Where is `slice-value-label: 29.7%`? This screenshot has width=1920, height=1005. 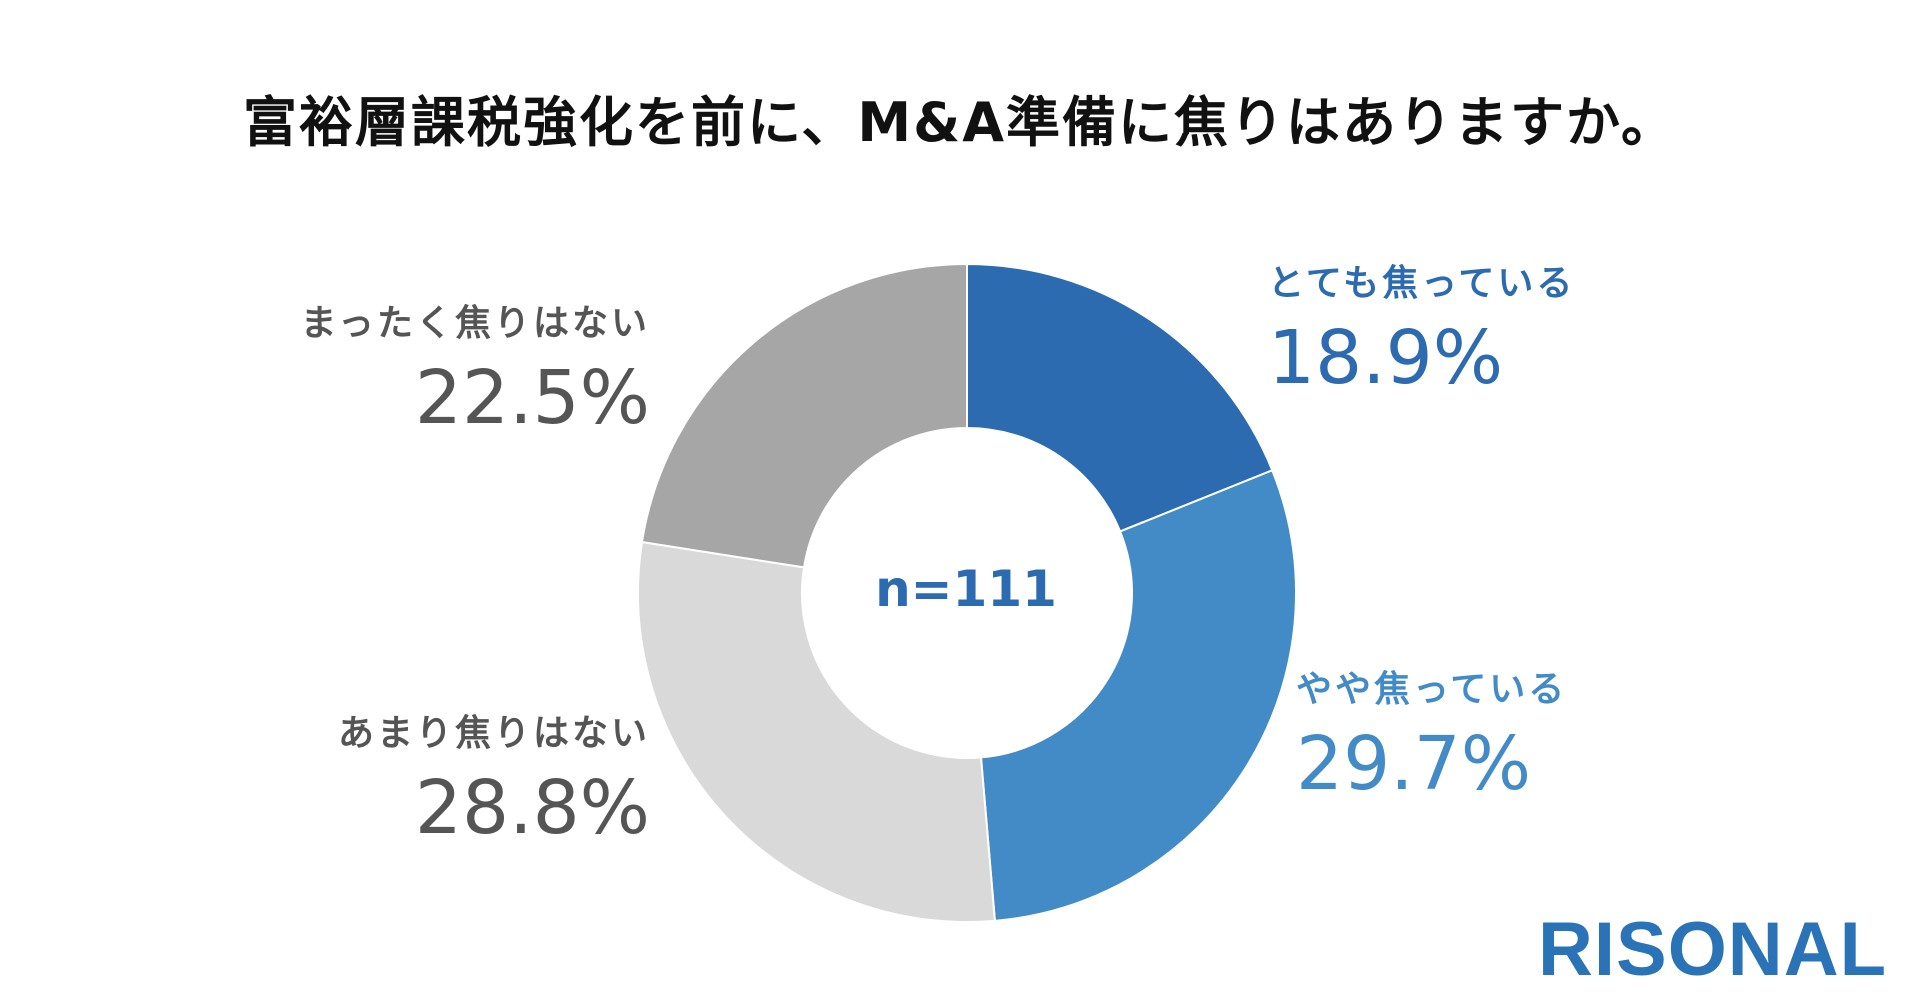 slice-value-label: 29.7% is located at coordinates (1414, 764).